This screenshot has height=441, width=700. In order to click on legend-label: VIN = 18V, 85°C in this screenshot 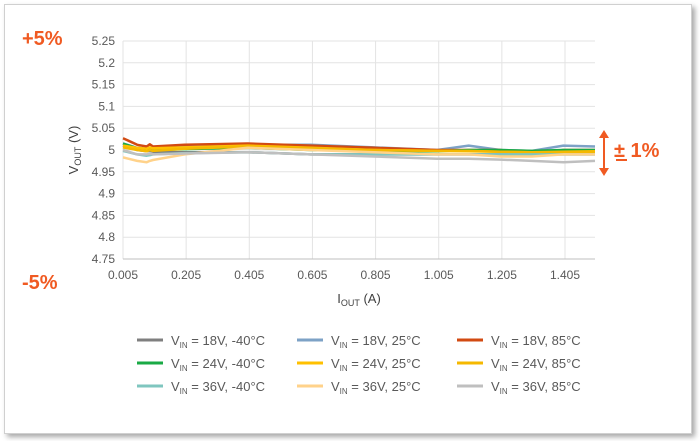, I will do `click(536, 341)`.